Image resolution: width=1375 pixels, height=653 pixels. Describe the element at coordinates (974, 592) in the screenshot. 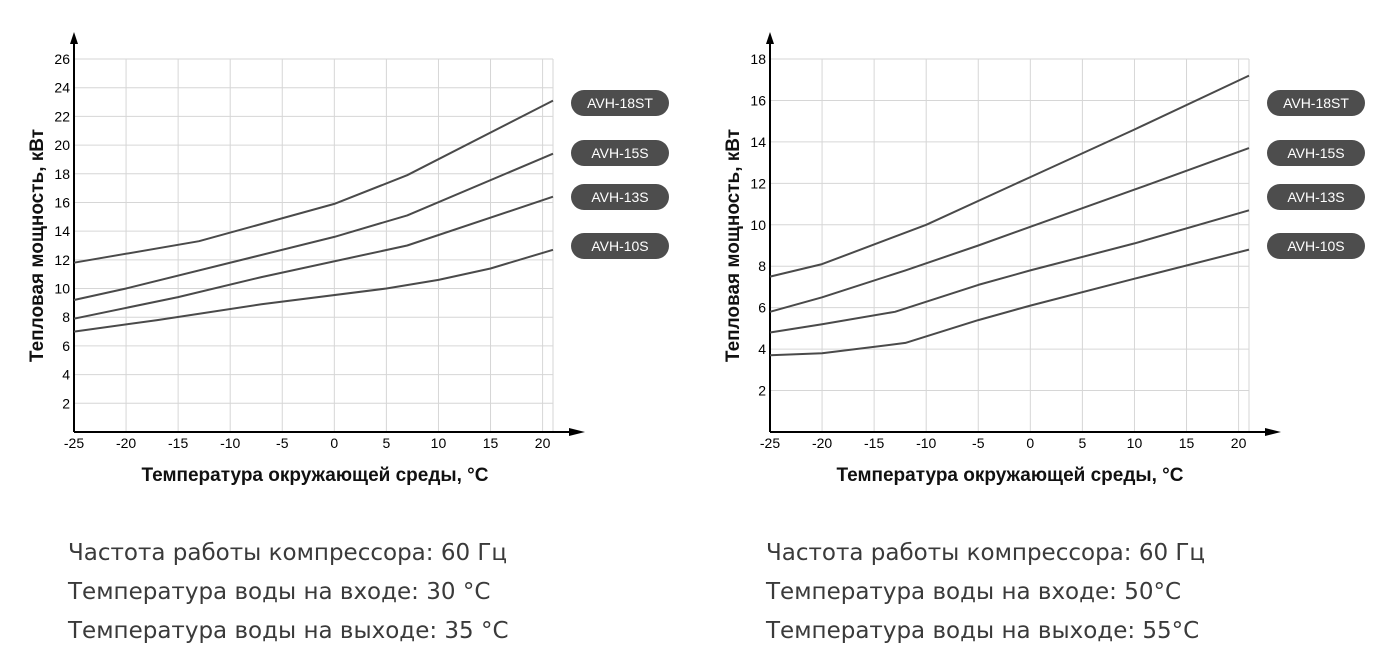

I see `caption-water-inlet: Температура воды на входе: 50°C` at that location.